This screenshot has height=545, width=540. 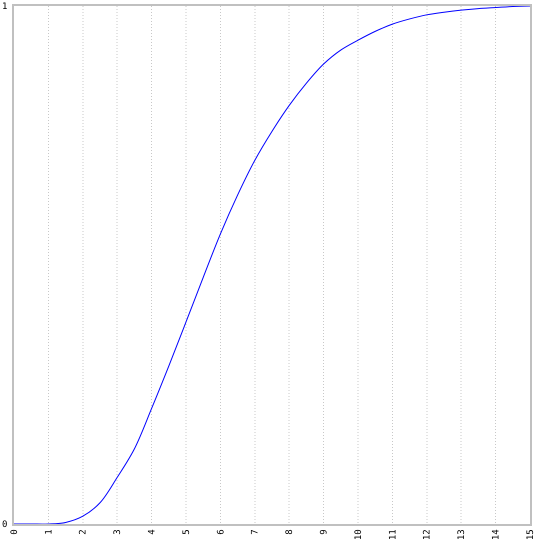 What do you see at coordinates (118, 532) in the screenshot?
I see `x-tick-label: 3` at bounding box center [118, 532].